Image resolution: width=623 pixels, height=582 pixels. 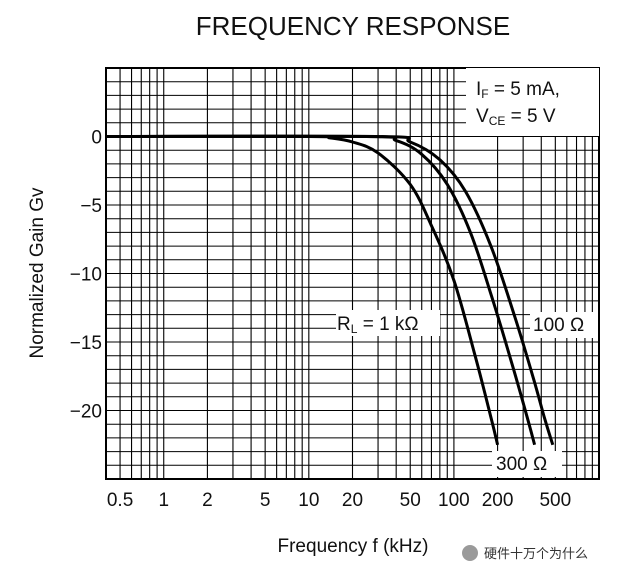 What do you see at coordinates (353, 26) in the screenshot?
I see `chart-title: FREQUENCY RESPONSE` at bounding box center [353, 26].